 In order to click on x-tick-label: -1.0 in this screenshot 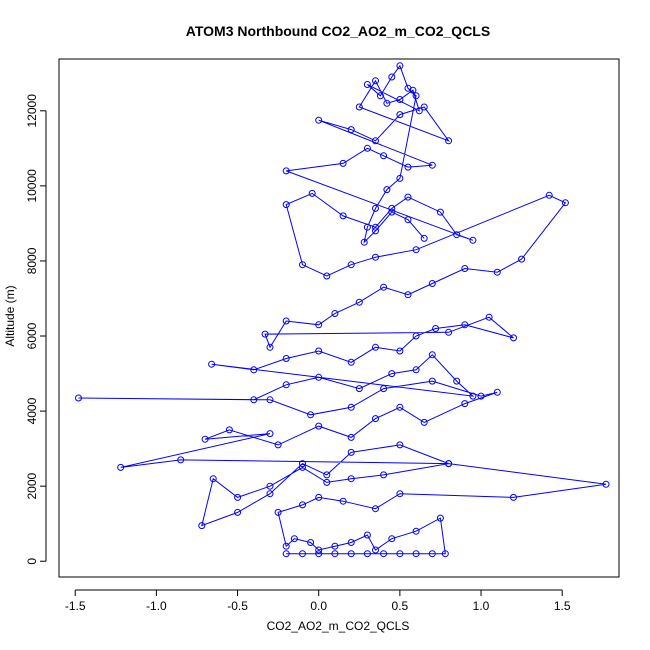, I will do `click(156, 606)`.